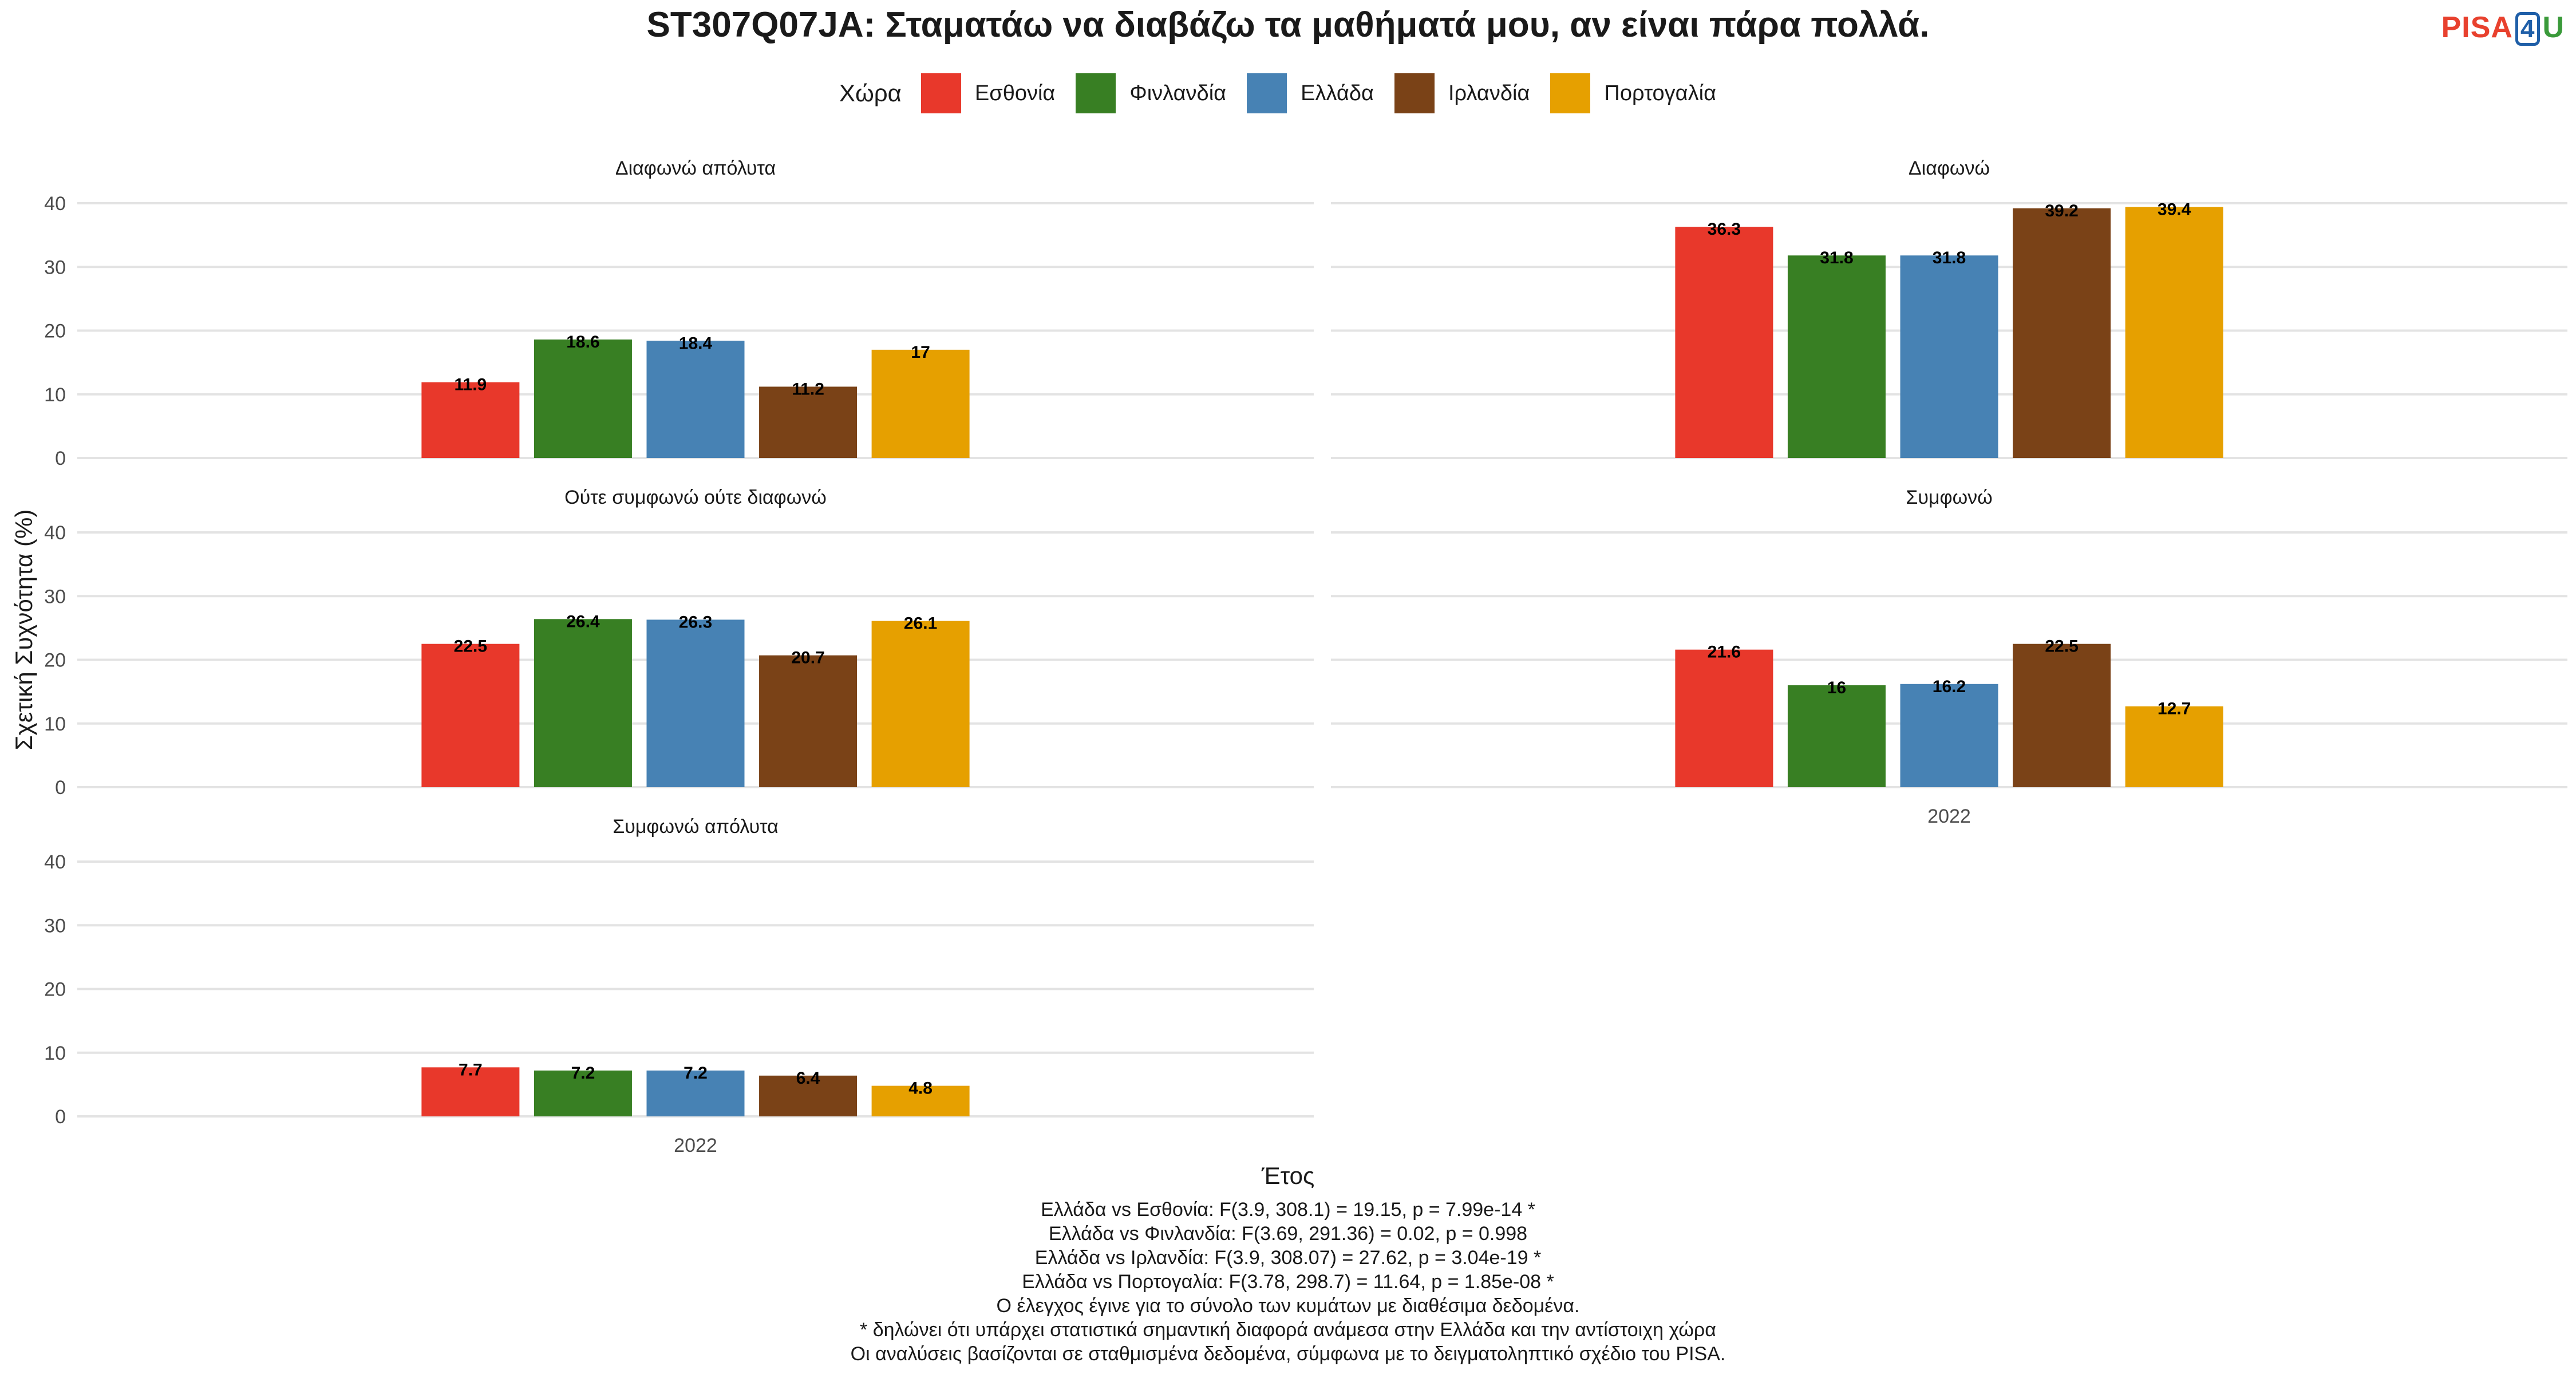 This screenshot has height=1374, width=2576. What do you see at coordinates (2174, 709) in the screenshot?
I see `bar-value-label: 12.7` at bounding box center [2174, 709].